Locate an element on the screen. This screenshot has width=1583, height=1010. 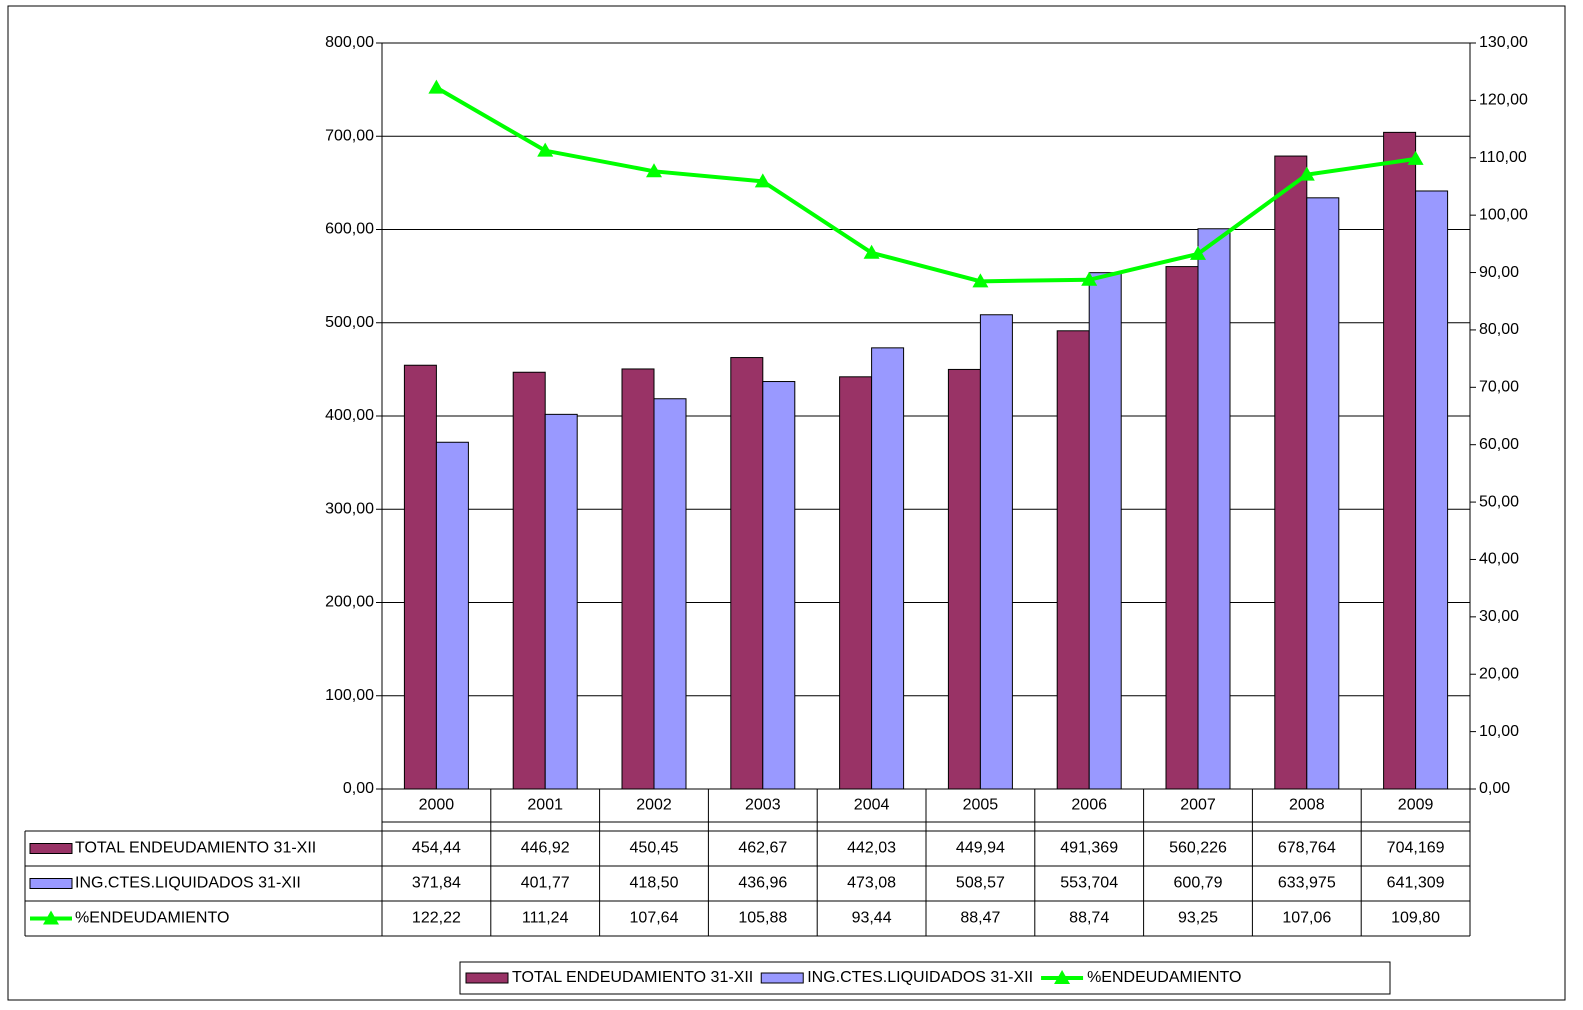
legend-box is located at coordinates (925, 978).